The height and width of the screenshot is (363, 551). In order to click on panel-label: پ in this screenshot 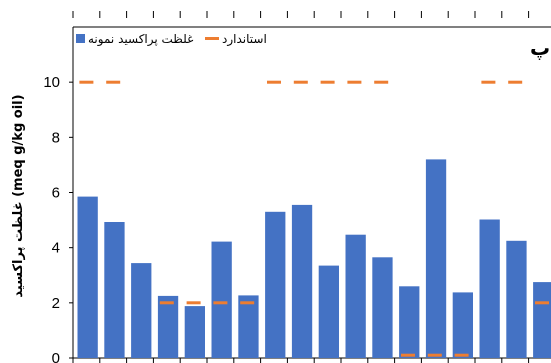, I will do `click(540, 48)`.